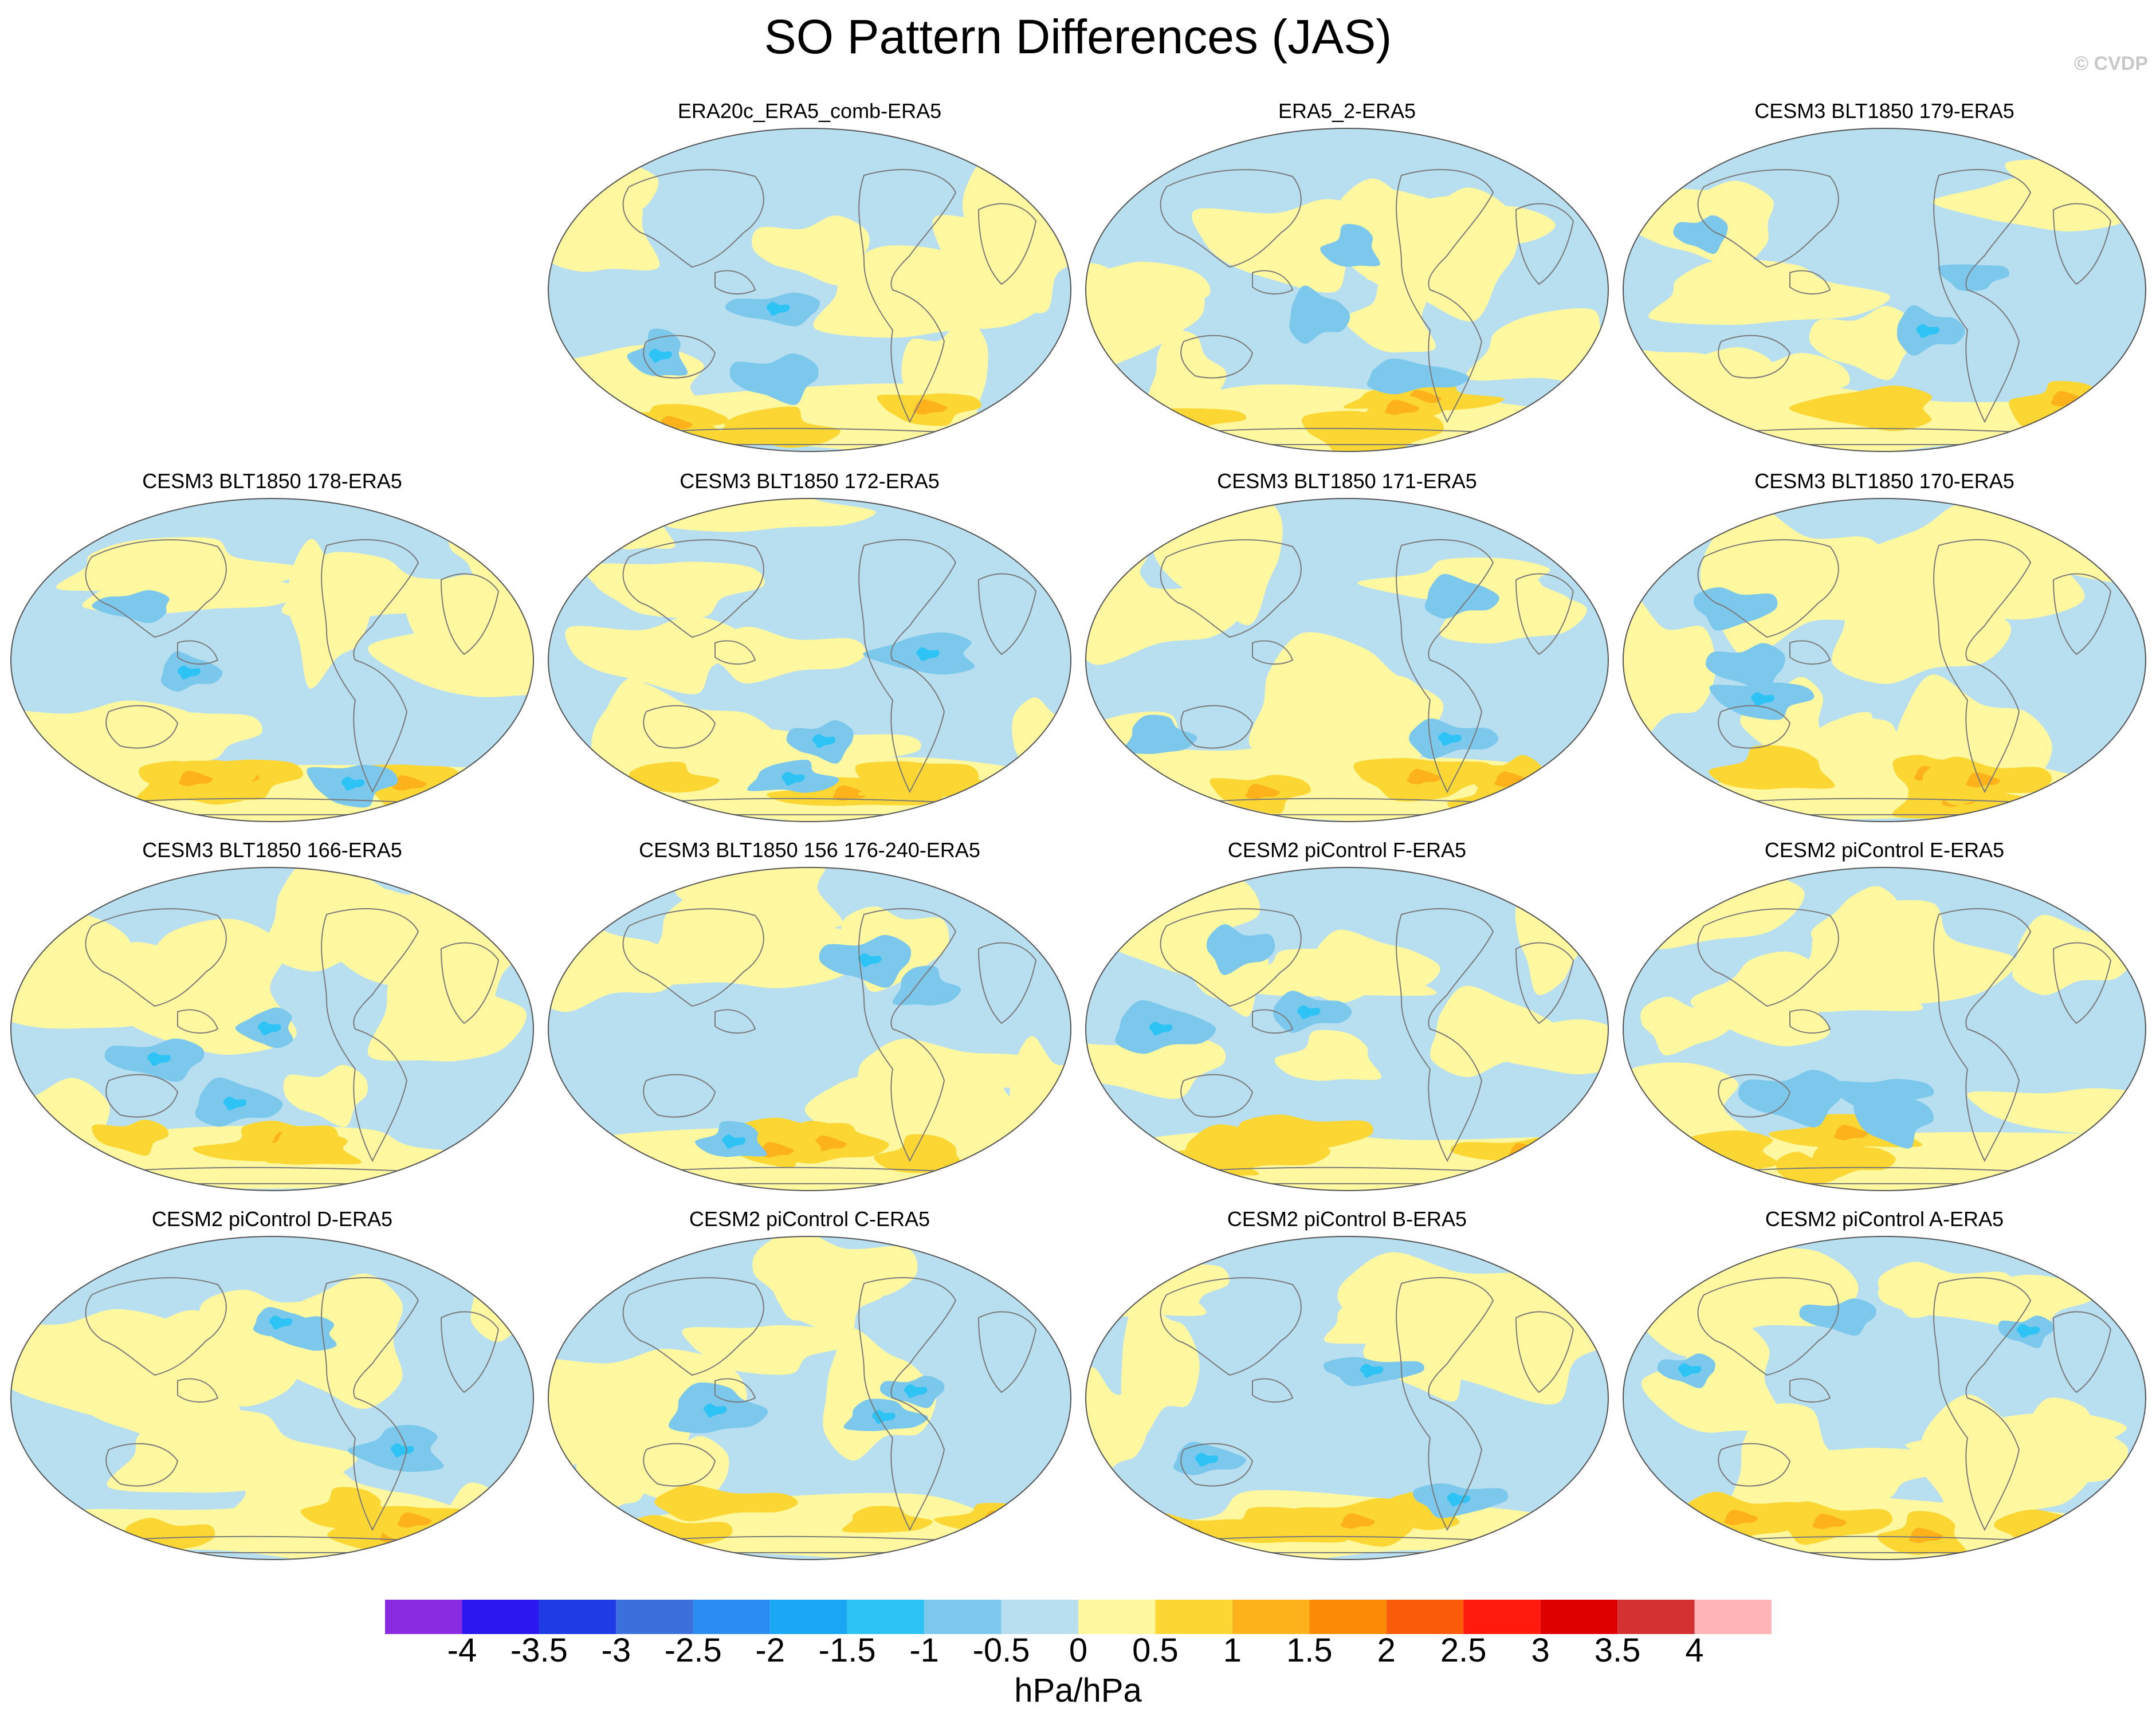 The height and width of the screenshot is (1724, 2156). What do you see at coordinates (1884, 481) in the screenshot?
I see `map-panel-title: CESM3 BLT1850 170-ERA5` at bounding box center [1884, 481].